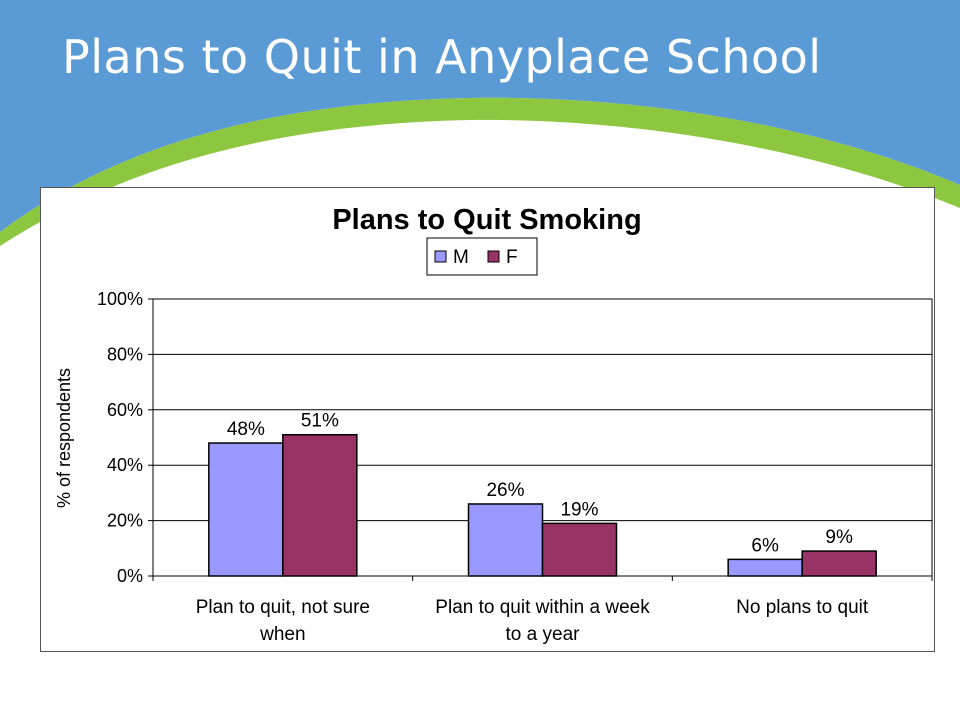 Image resolution: width=960 pixels, height=720 pixels. What do you see at coordinates (125, 465) in the screenshot?
I see `y-tick-label: 40%` at bounding box center [125, 465].